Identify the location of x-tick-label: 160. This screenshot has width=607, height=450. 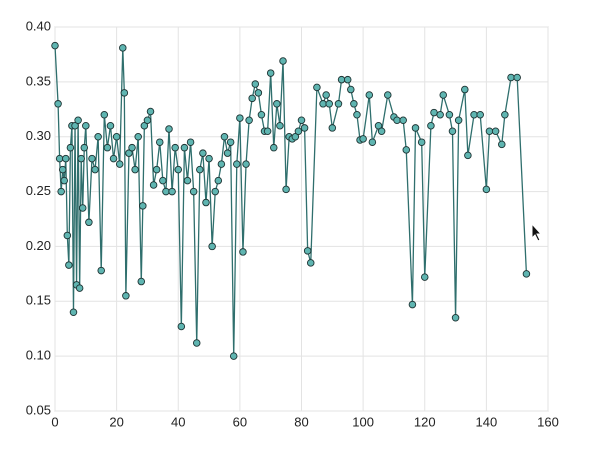
(548, 421).